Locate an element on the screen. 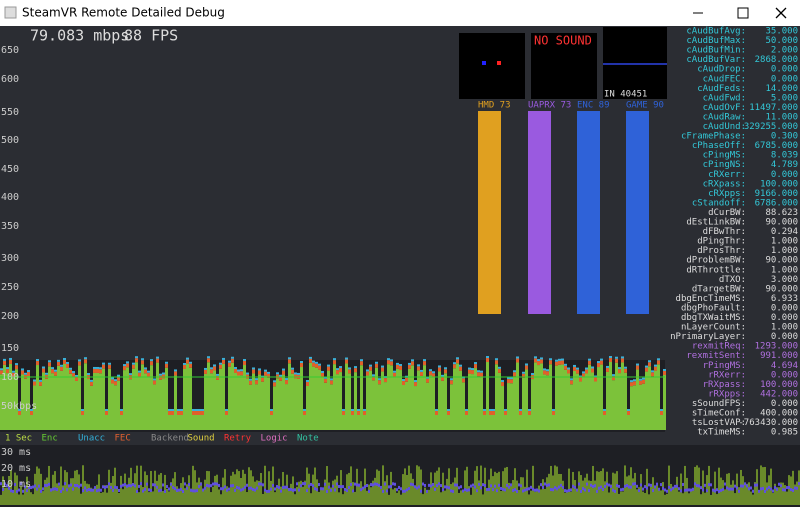 The height and width of the screenshot is (507, 800). title-bar is located at coordinates (400, 13).